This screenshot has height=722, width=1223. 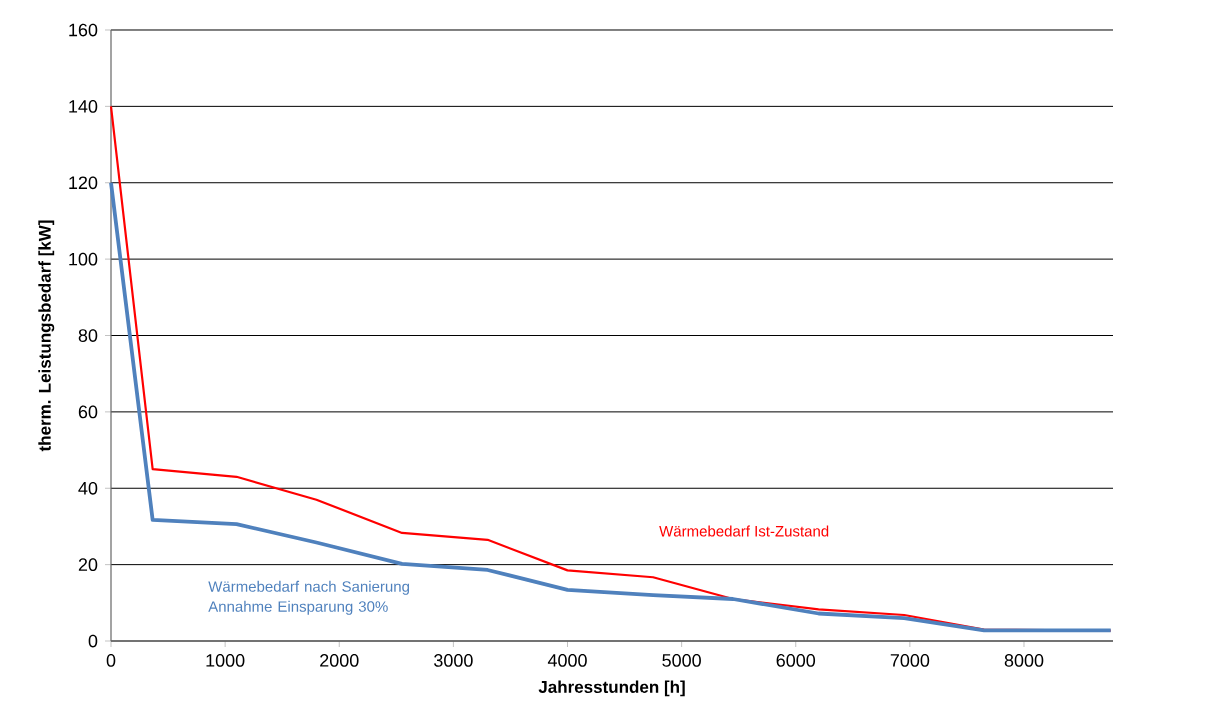 What do you see at coordinates (910, 660) in the screenshot?
I see `x-tick-label: 7000` at bounding box center [910, 660].